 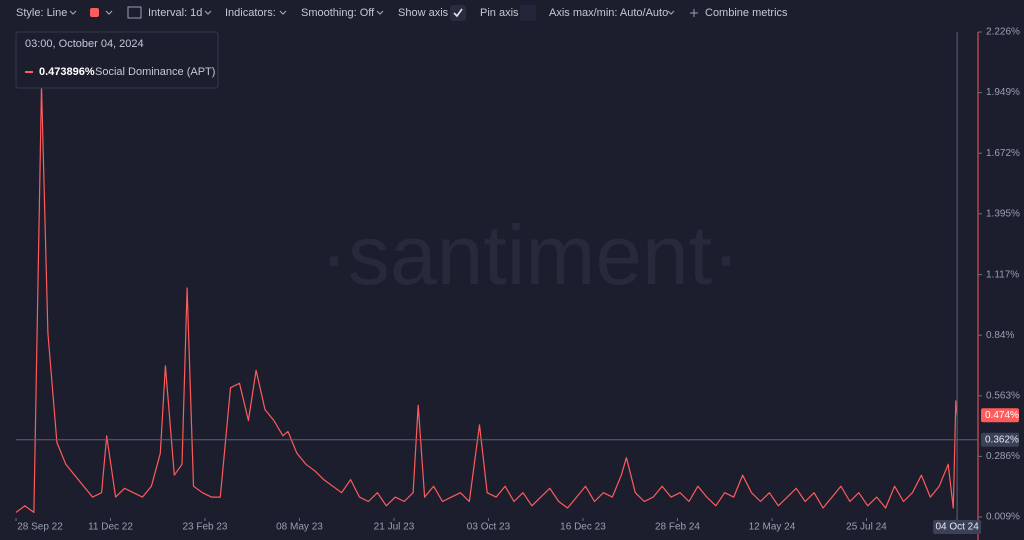 What do you see at coordinates (1003, 32) in the screenshot?
I see `y-tick-label: 2.226%` at bounding box center [1003, 32].